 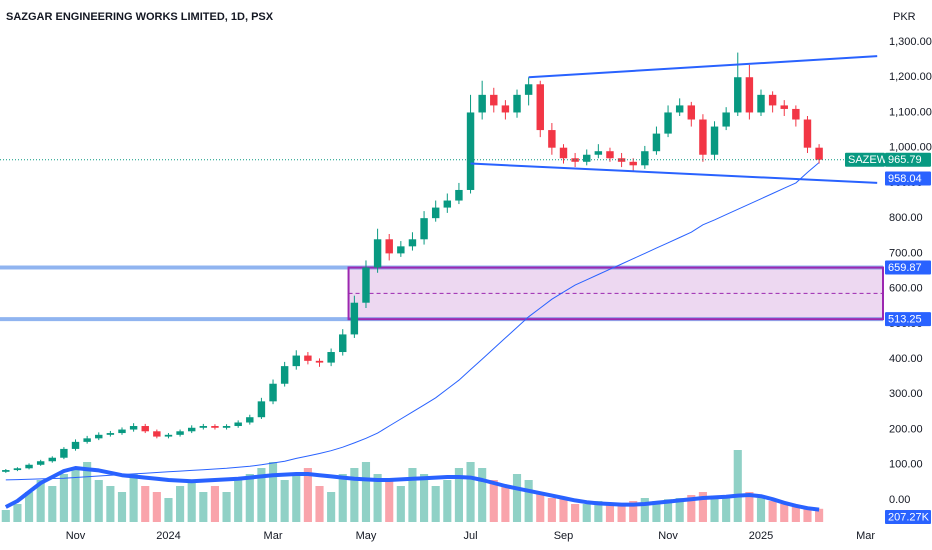 What do you see at coordinates (865, 159) in the screenshot?
I see `symbol-badge-bg` at bounding box center [865, 159].